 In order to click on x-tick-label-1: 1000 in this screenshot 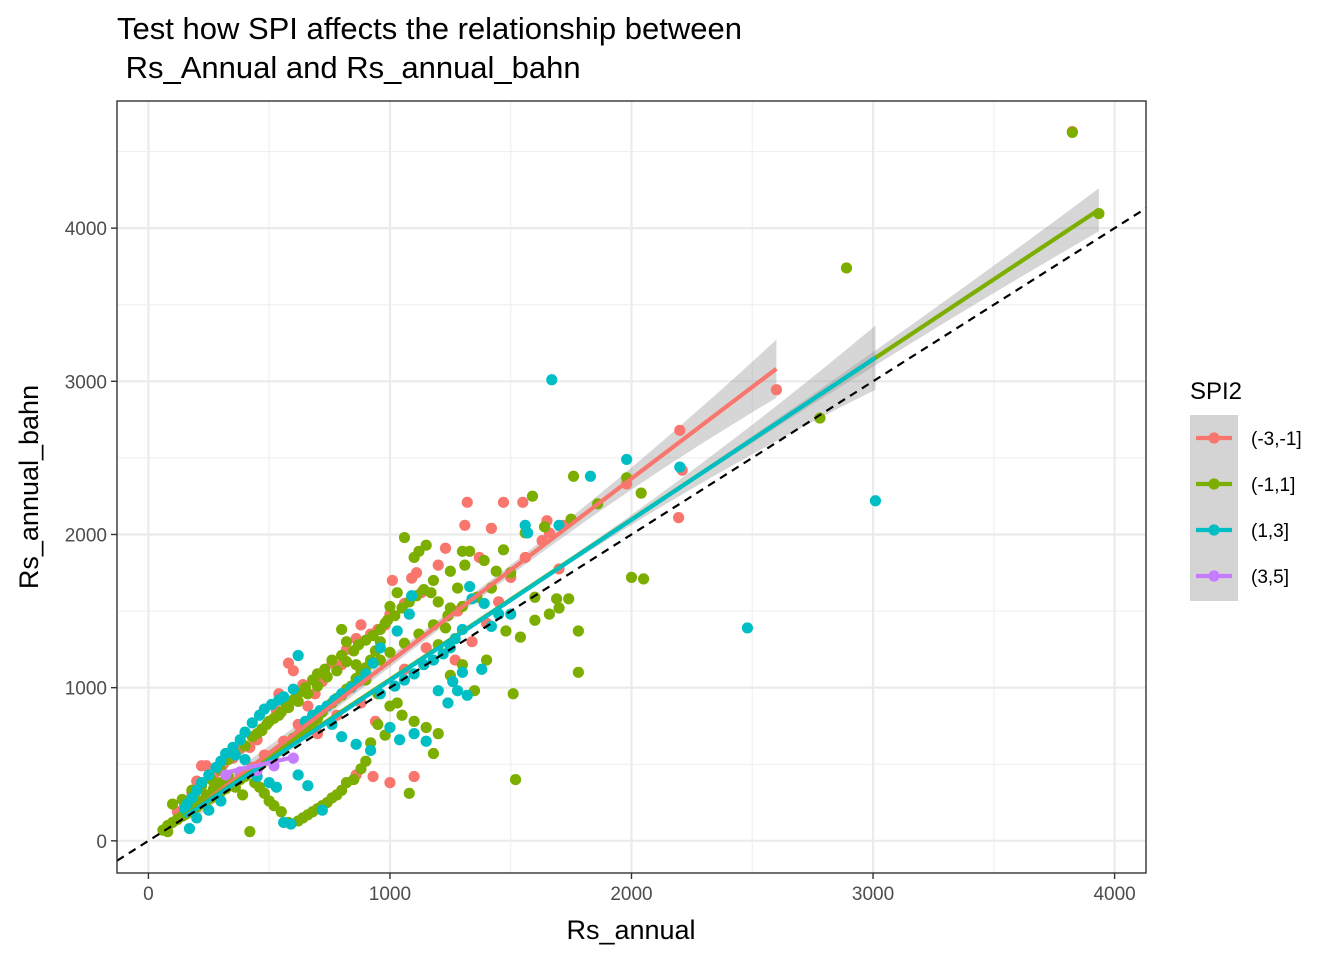, I will do `click(390, 894)`.